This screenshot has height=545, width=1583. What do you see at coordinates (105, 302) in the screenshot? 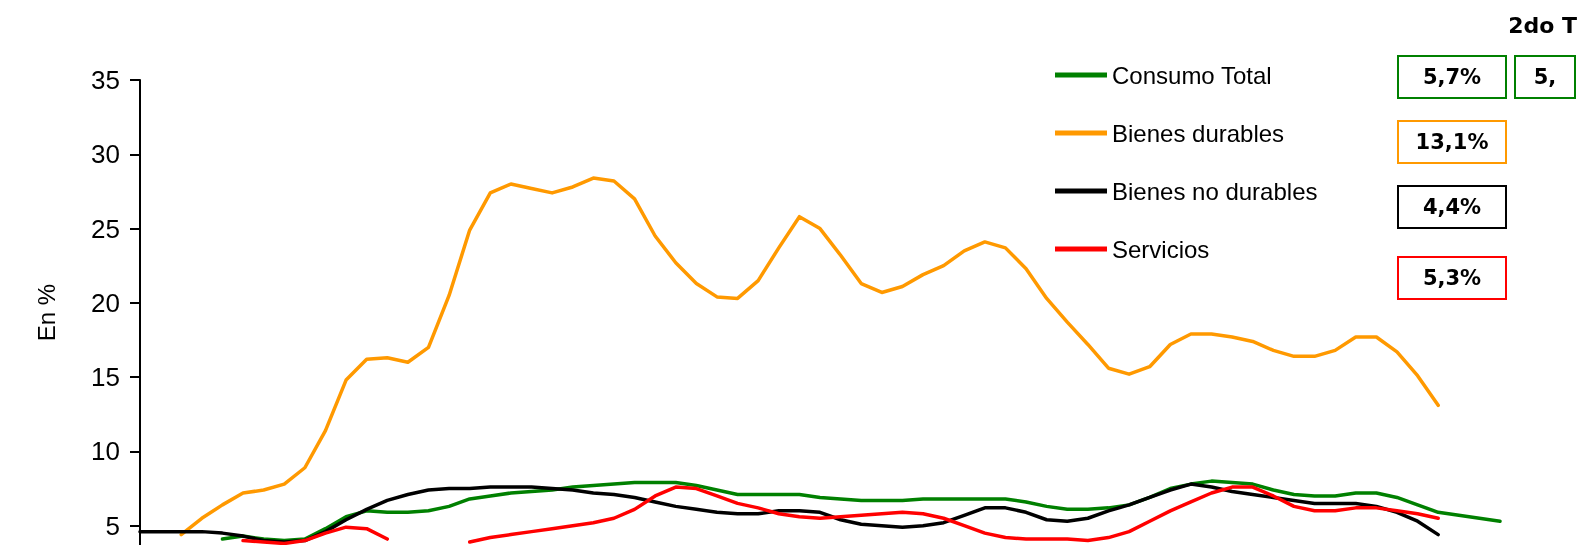
I see `y-tick-label: 20` at bounding box center [105, 302].